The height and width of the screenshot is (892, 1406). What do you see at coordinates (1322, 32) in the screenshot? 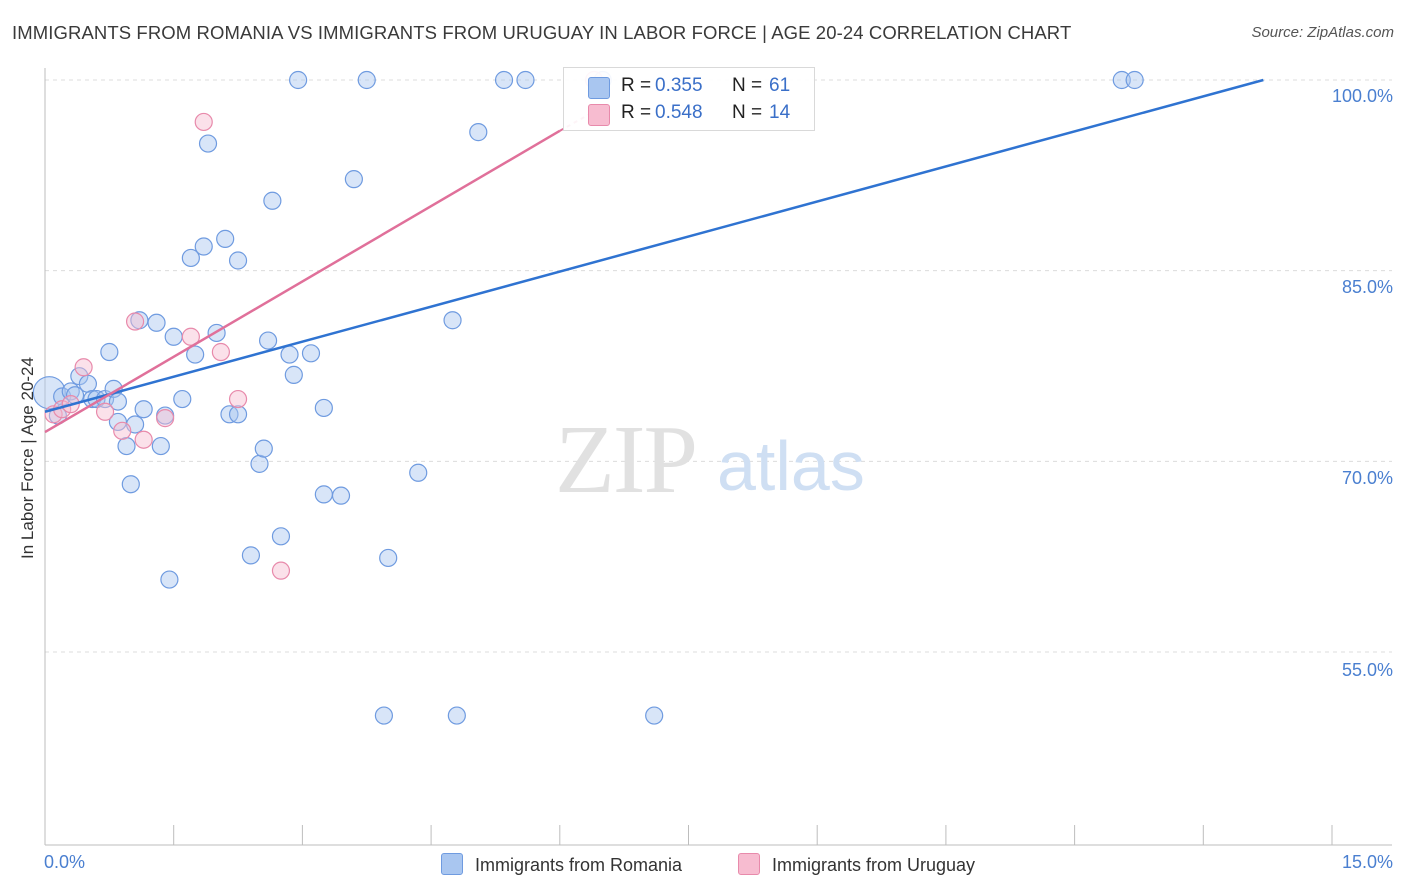
I see `source-note: Source: ZipAtlas.com` at bounding box center [1322, 32].